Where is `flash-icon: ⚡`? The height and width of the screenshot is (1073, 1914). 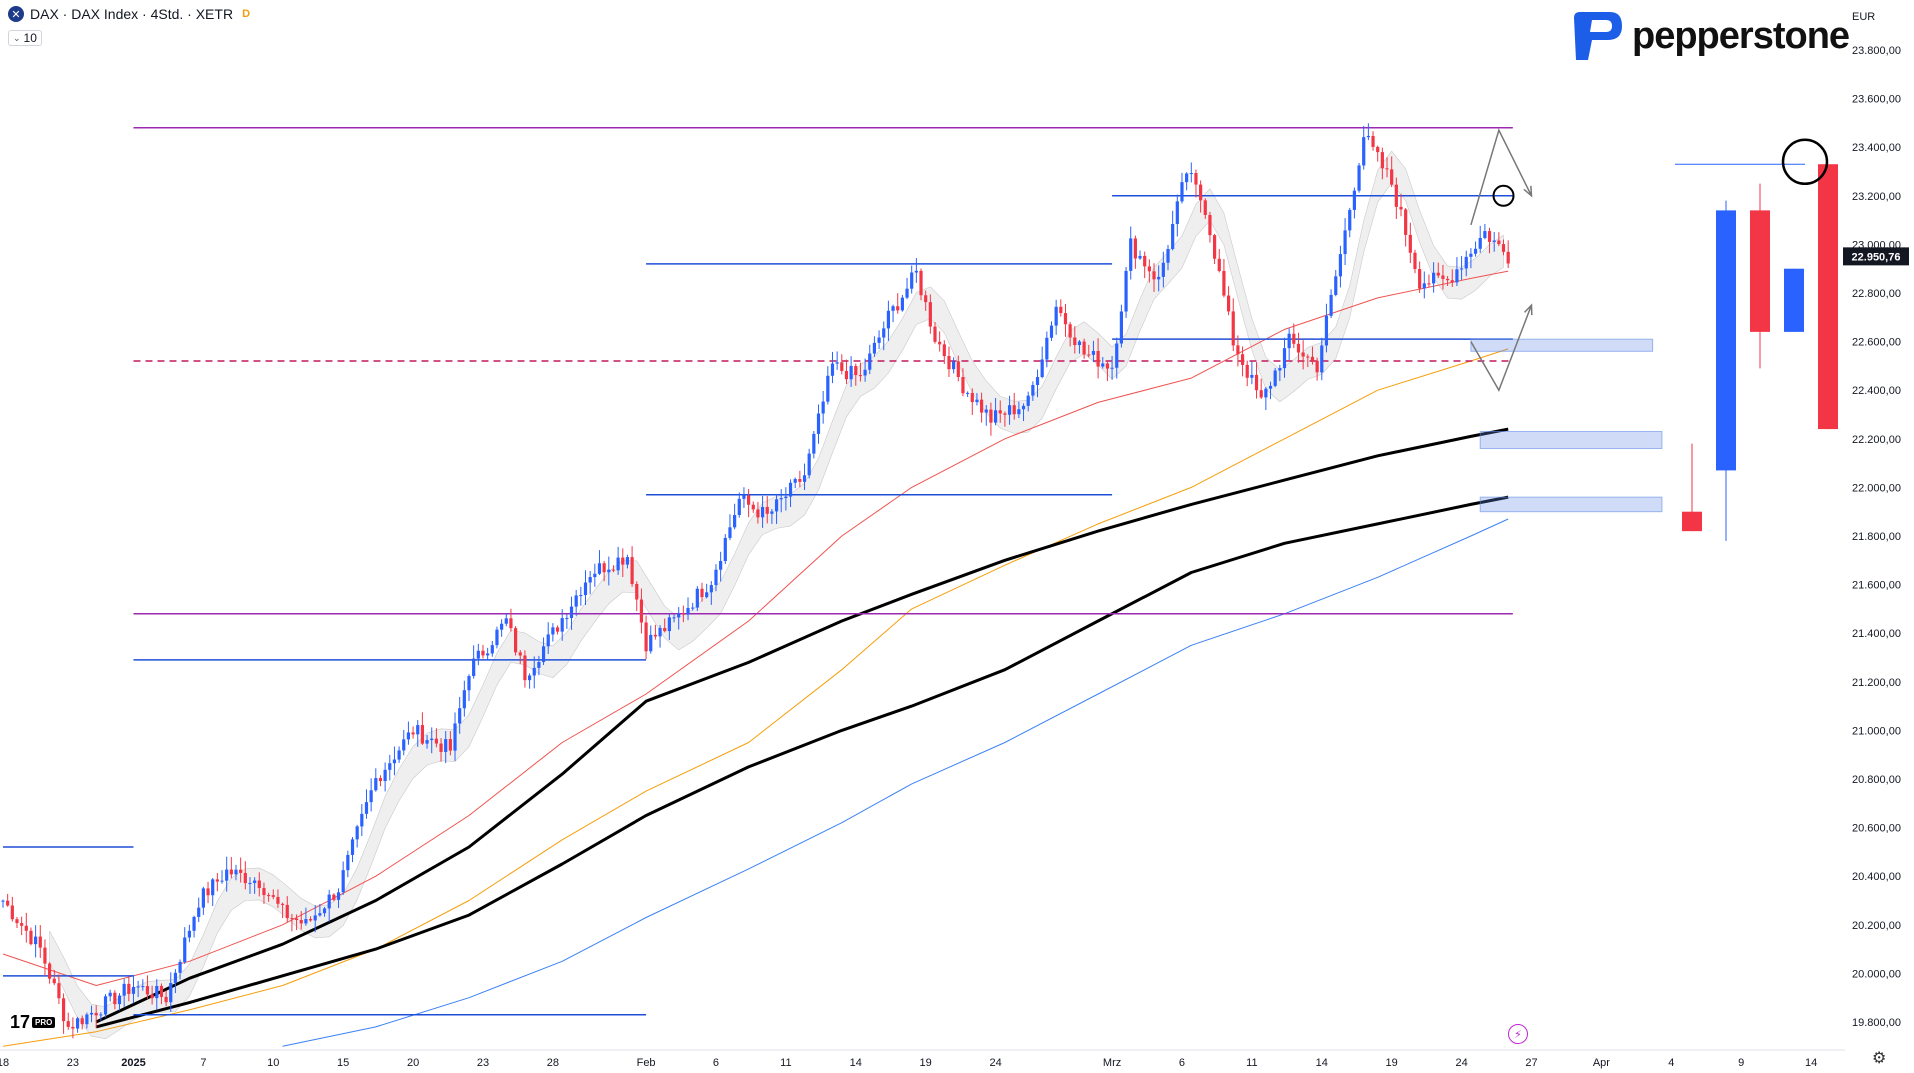
flash-icon: ⚡ is located at coordinates (1518, 1034).